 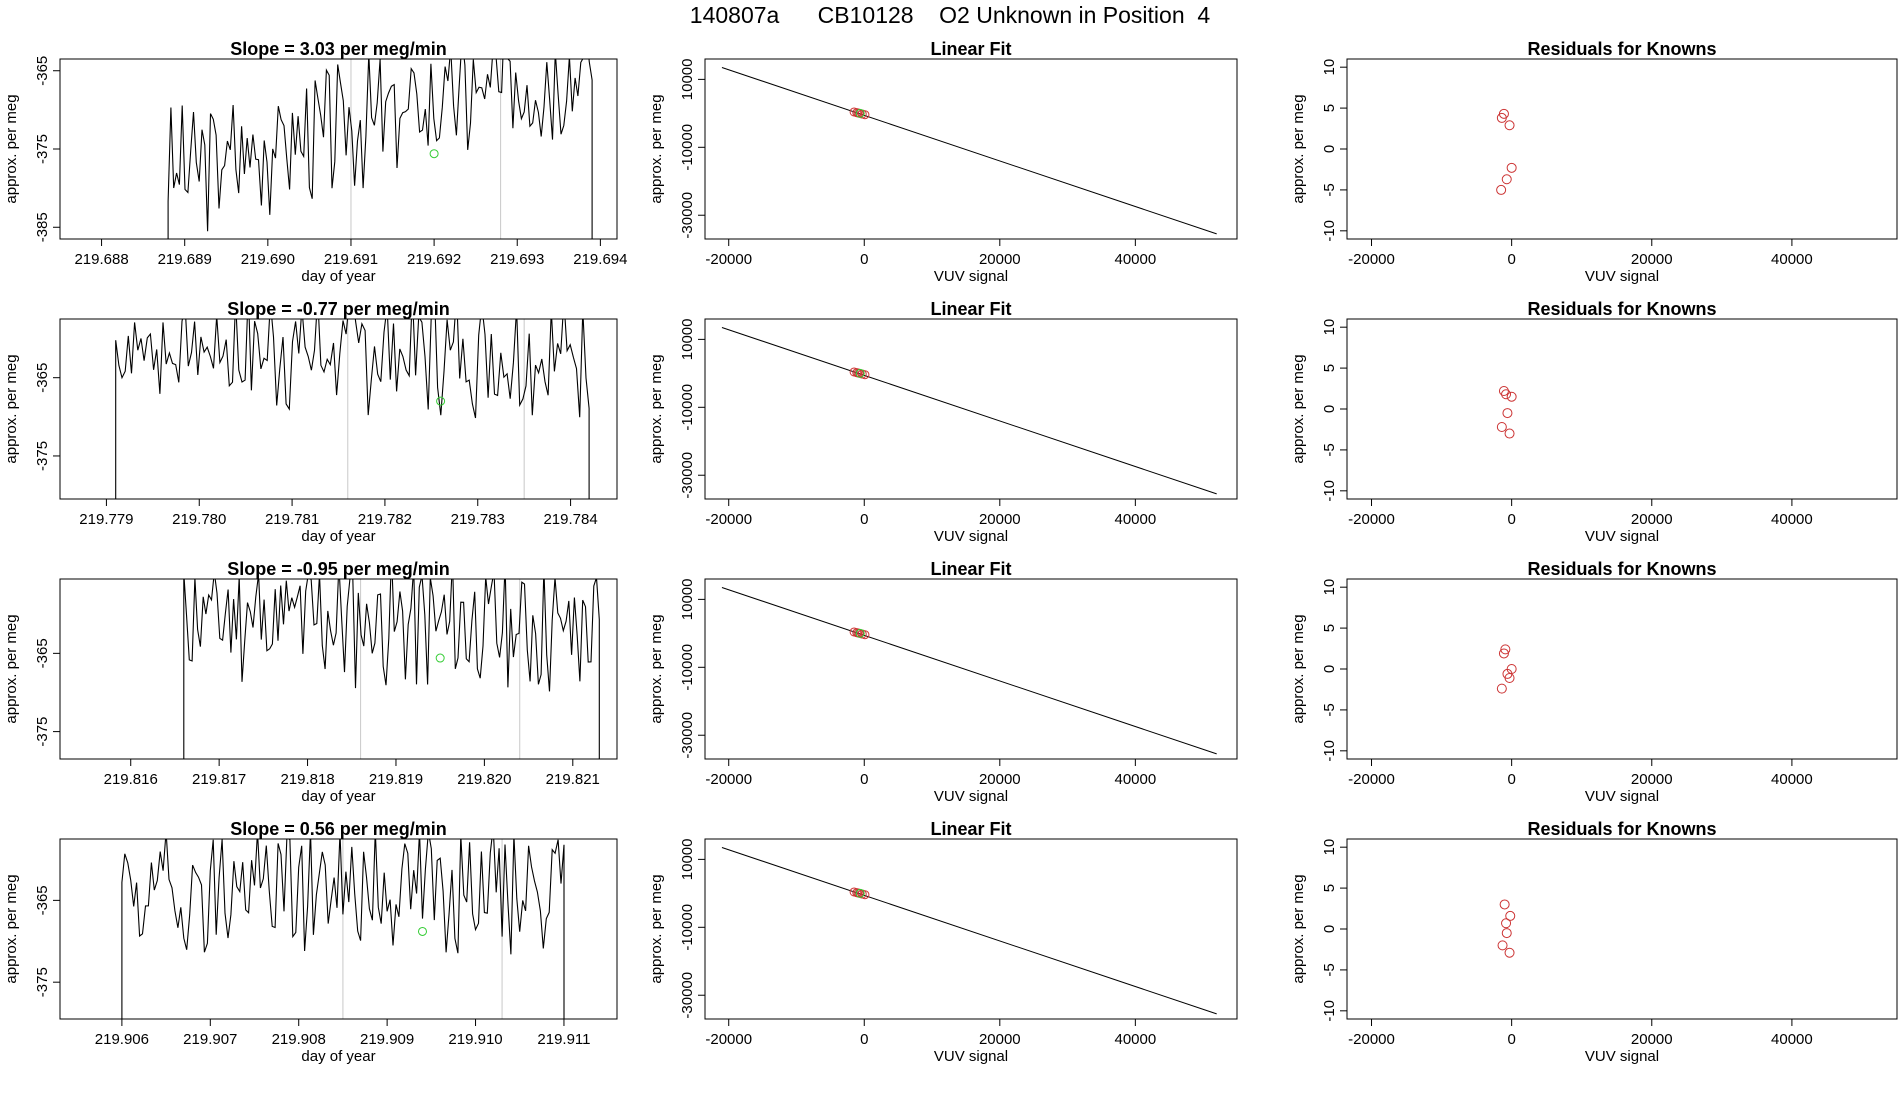 I want to click on x-tick-label: 219.819, so click(x=396, y=779).